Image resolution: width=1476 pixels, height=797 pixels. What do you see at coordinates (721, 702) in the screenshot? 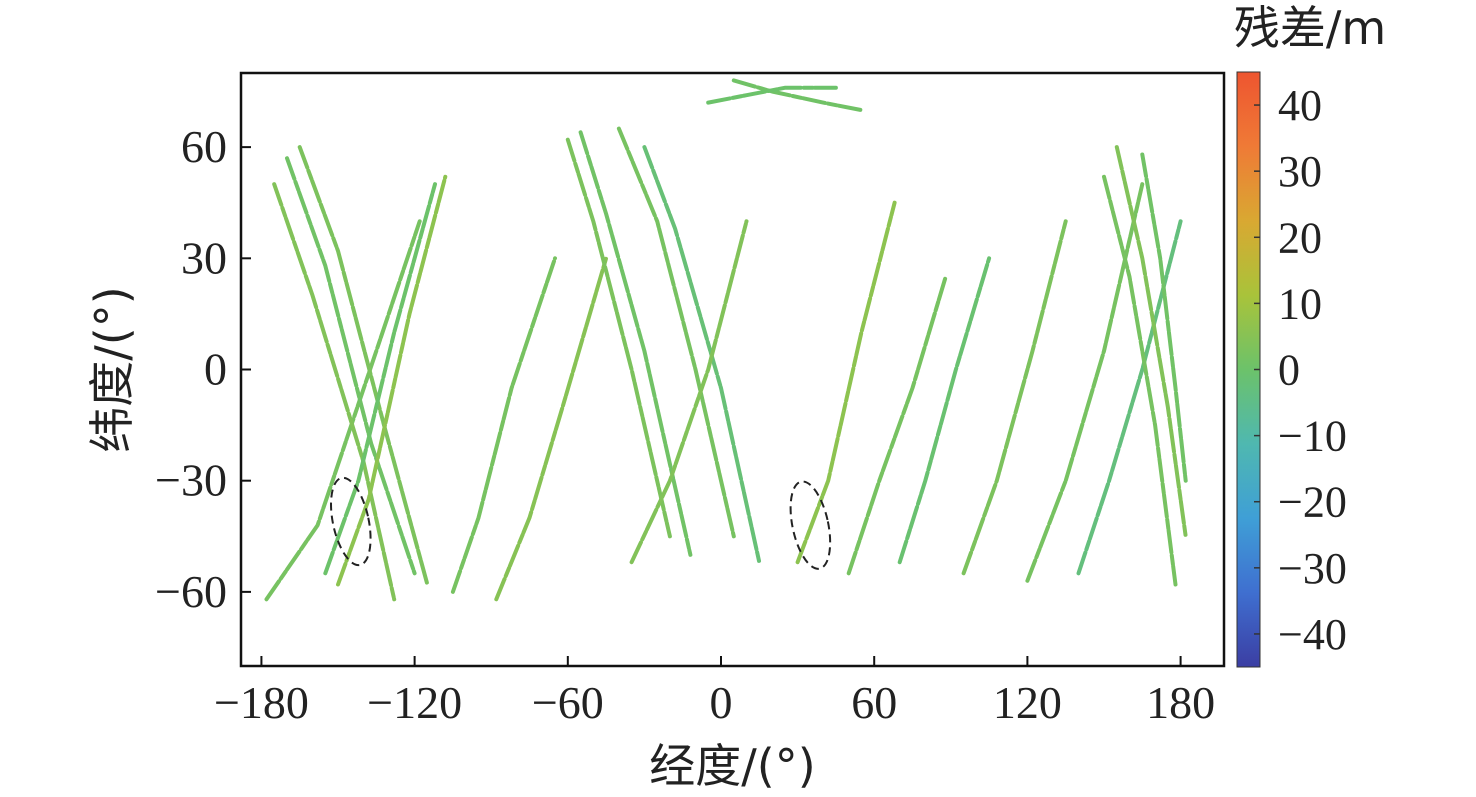
I see `x-tick-label: 0` at bounding box center [721, 702].